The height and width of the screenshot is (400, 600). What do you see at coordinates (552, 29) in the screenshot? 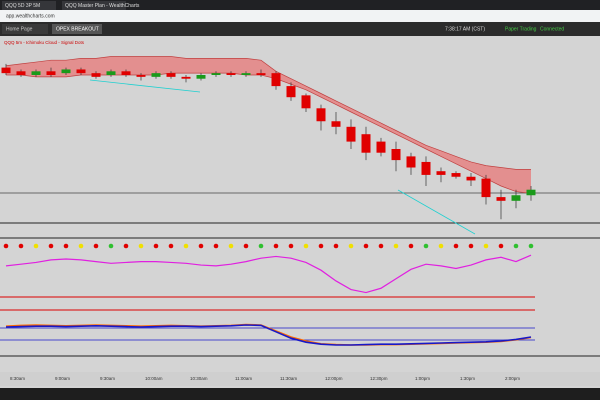
I see `status: Connected` at bounding box center [552, 29].